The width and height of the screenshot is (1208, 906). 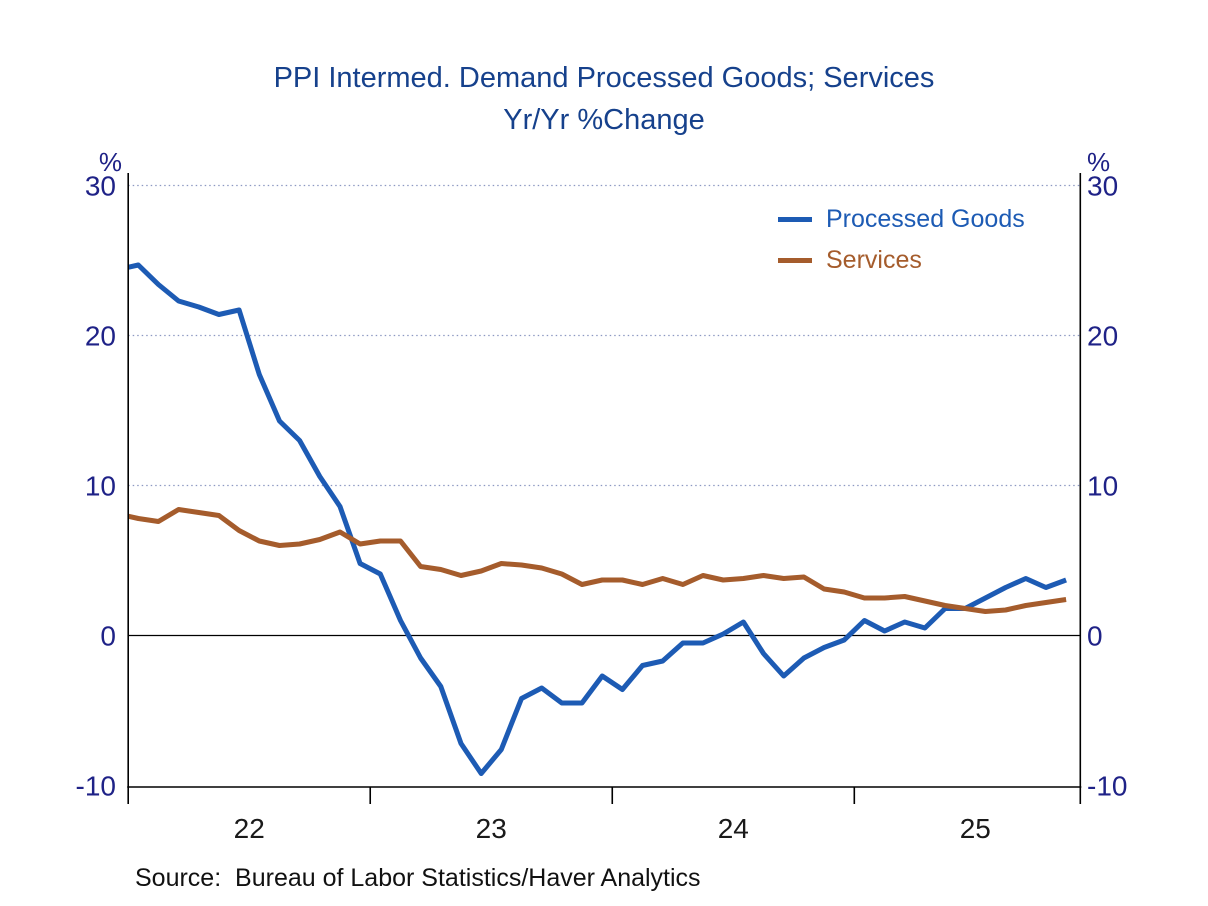 I want to click on x-axis-label-23: 23, so click(x=491, y=828).